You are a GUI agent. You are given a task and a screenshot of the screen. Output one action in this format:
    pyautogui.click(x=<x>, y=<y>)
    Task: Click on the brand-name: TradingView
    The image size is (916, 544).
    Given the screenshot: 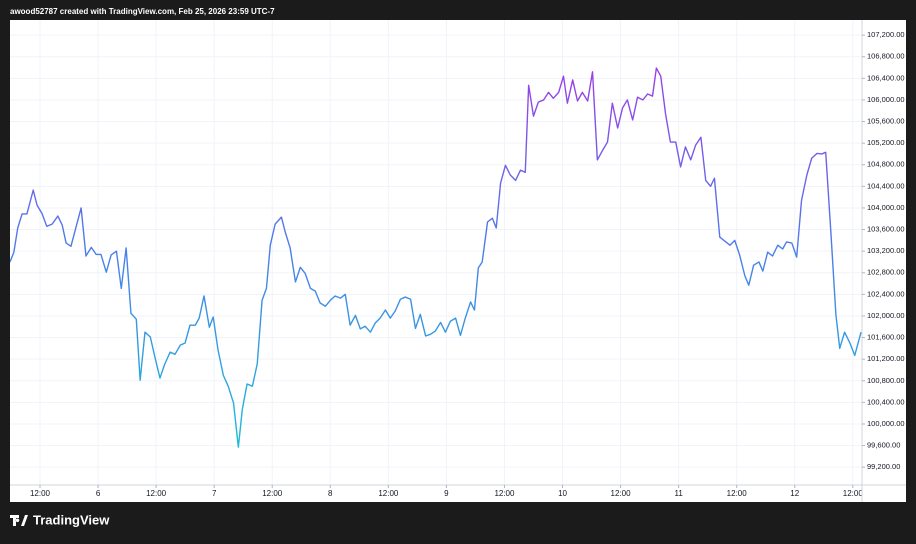 What is the action you would take?
    pyautogui.click(x=71, y=519)
    